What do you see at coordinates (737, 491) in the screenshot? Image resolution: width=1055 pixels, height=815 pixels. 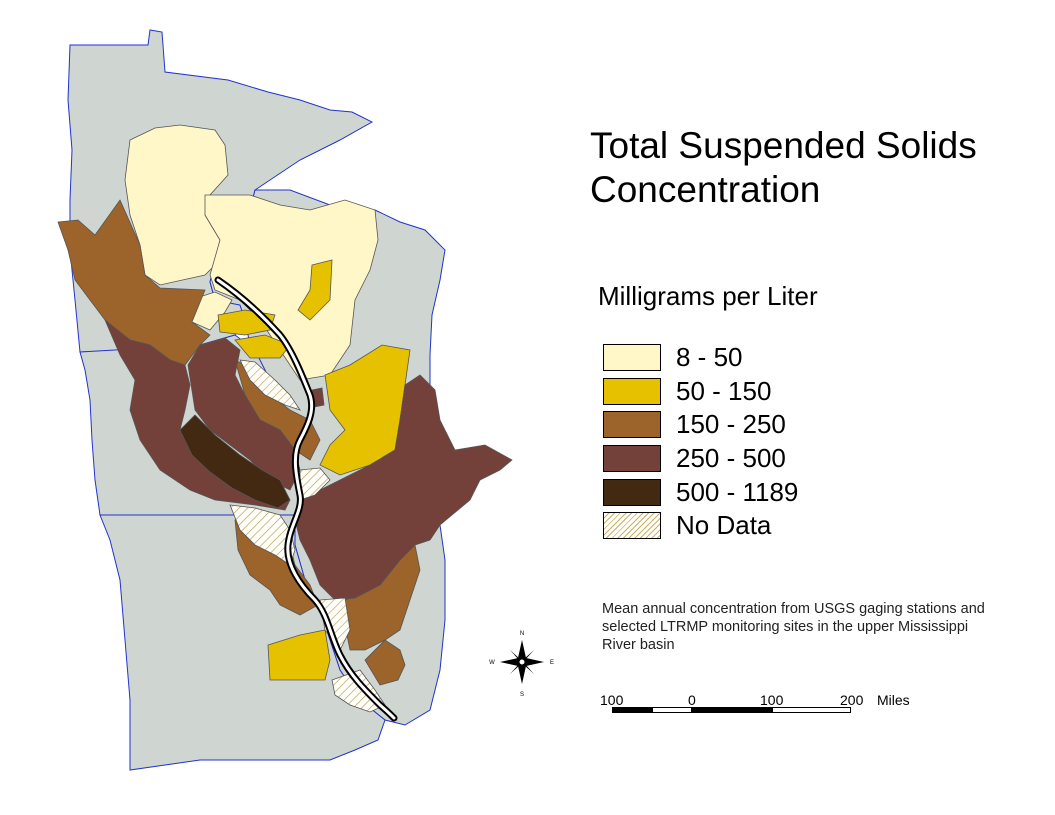 I see `legend-label: 500 - 1189` at bounding box center [737, 491].